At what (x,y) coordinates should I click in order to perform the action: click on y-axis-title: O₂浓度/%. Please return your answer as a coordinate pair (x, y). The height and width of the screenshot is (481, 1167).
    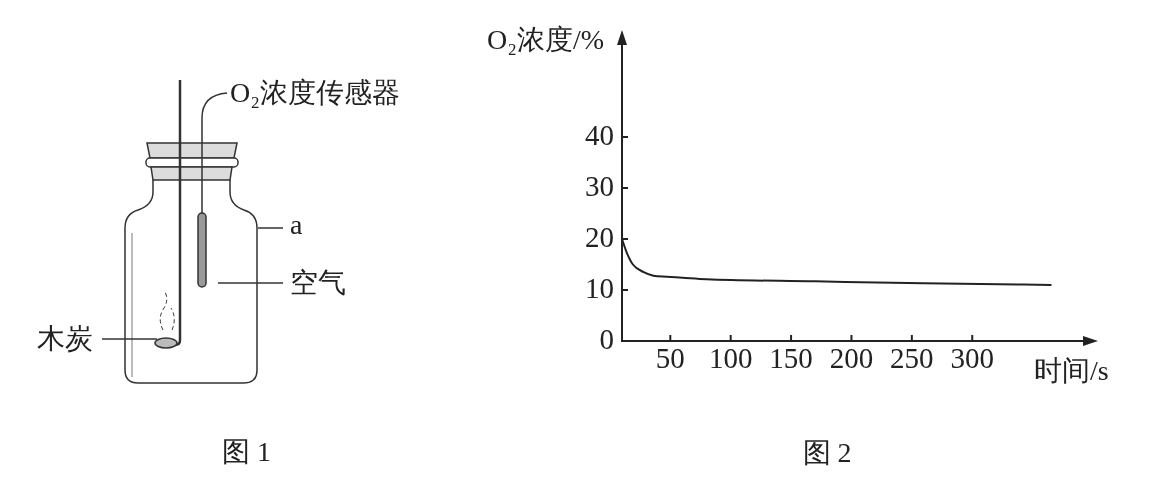
    Looking at the image, I should click on (545, 40).